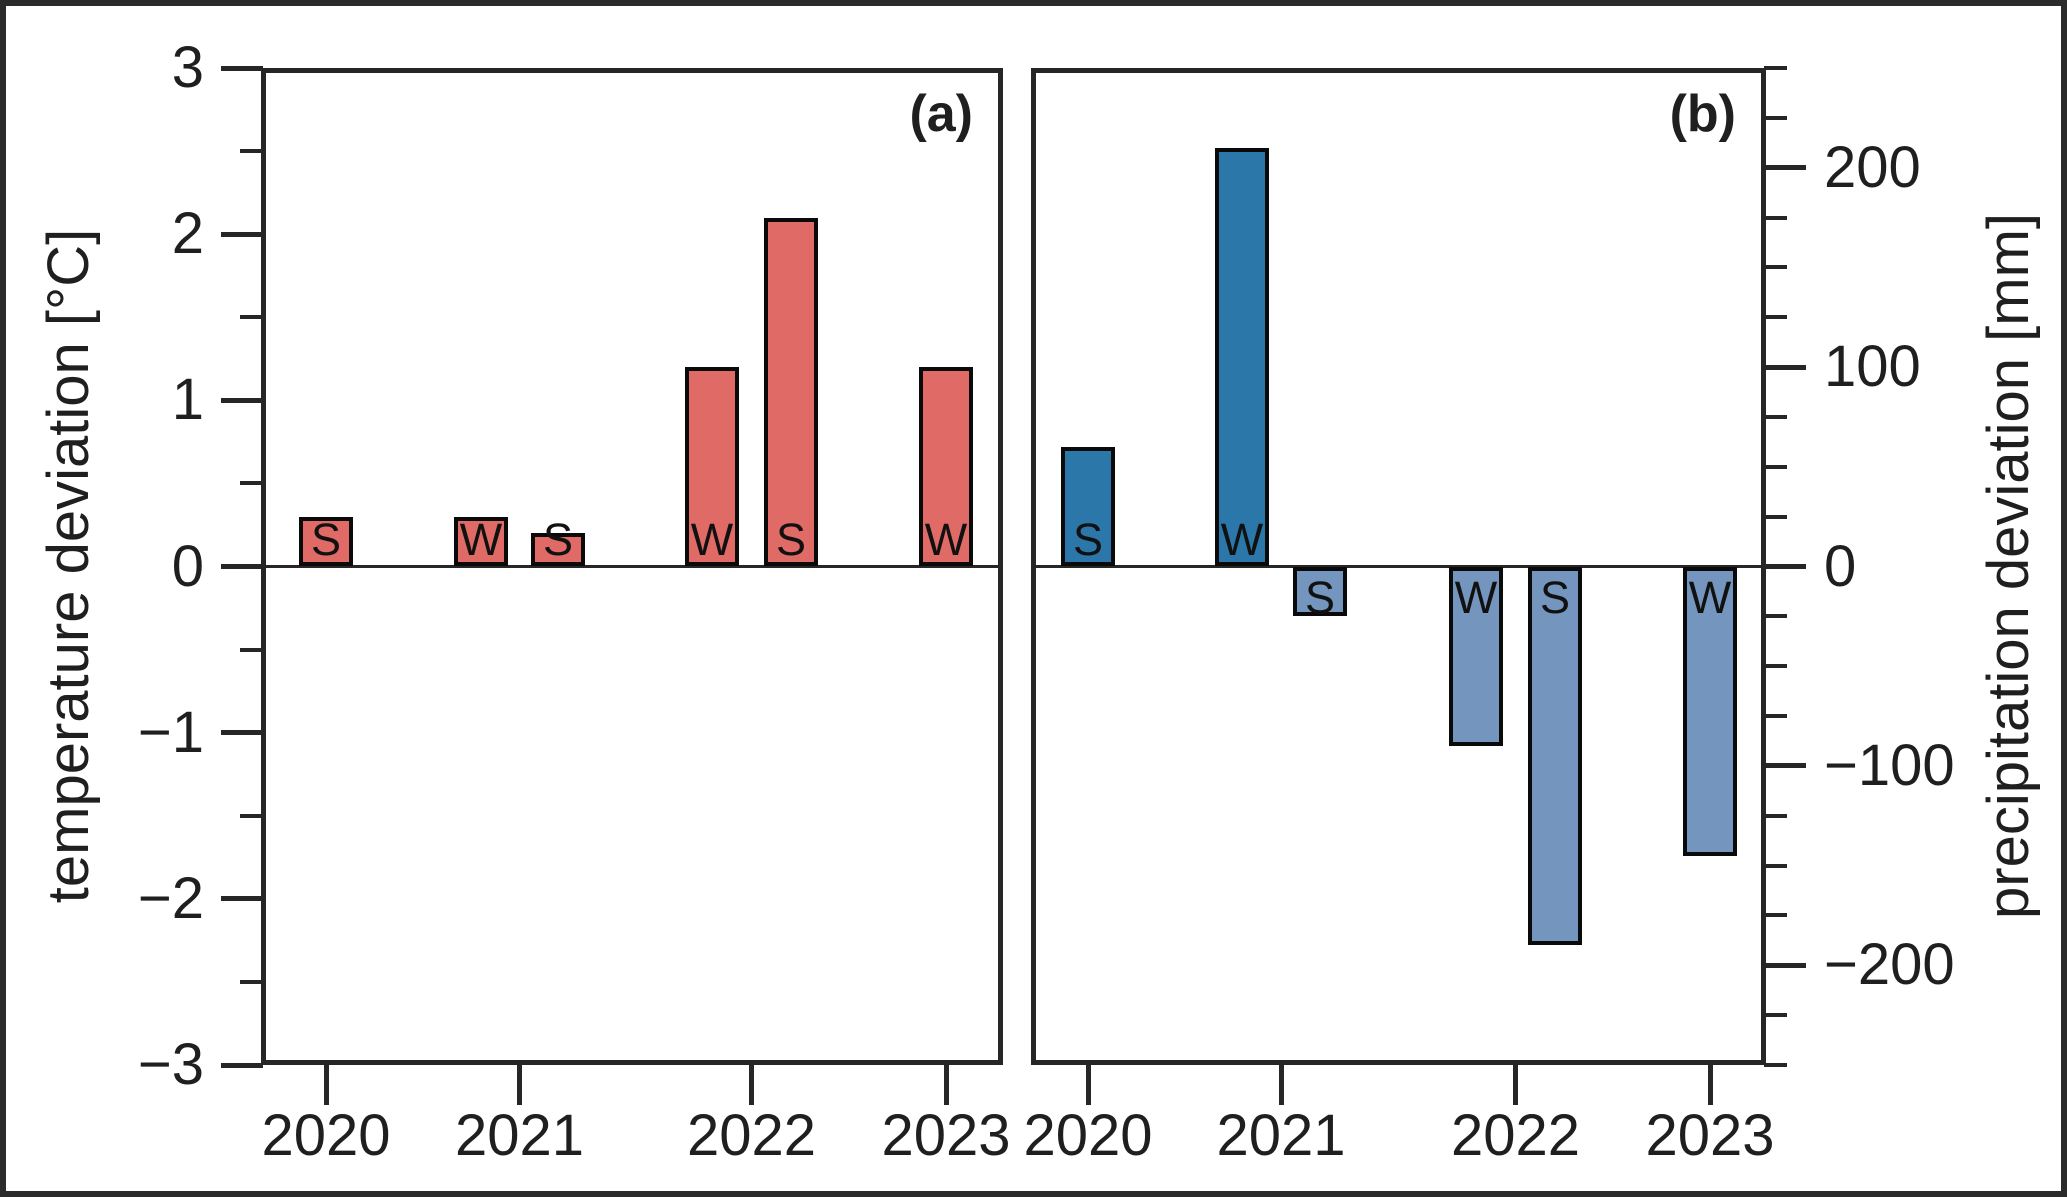 This screenshot has height=1197, width=2067. What do you see at coordinates (2008, 566) in the screenshot?
I see `precipitation-axis-label: precipitation deviation [mm]` at bounding box center [2008, 566].